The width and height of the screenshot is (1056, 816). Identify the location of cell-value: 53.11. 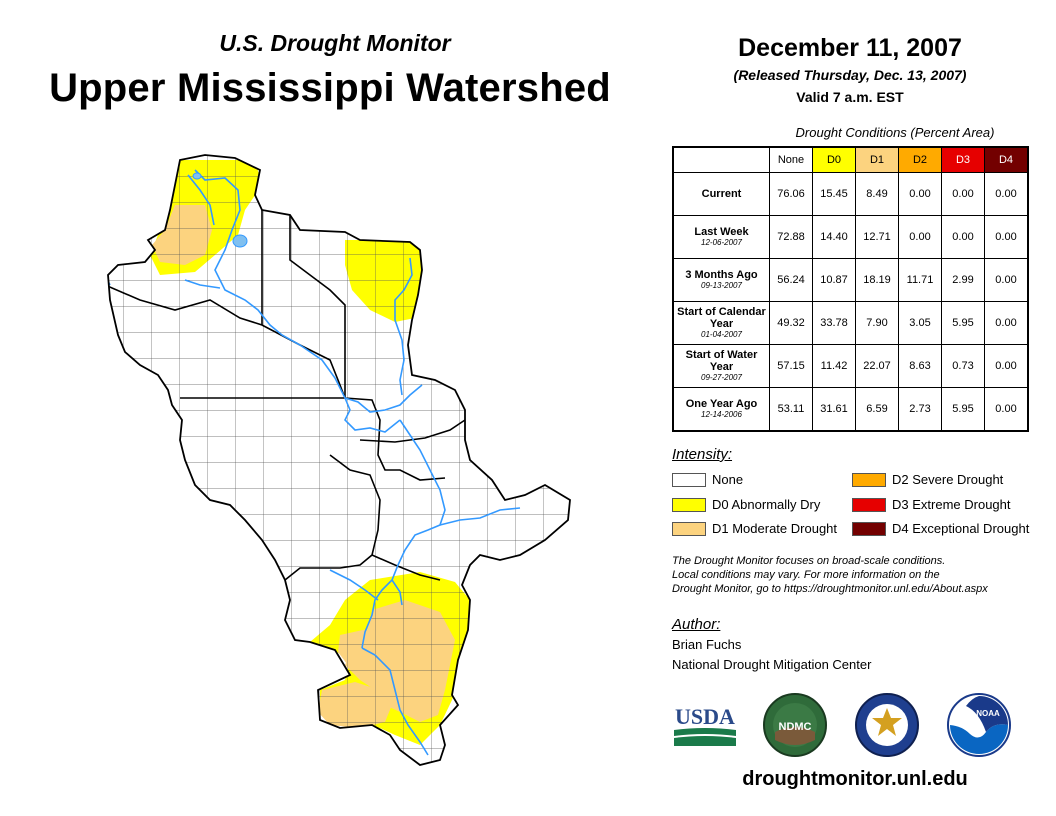
(791, 409).